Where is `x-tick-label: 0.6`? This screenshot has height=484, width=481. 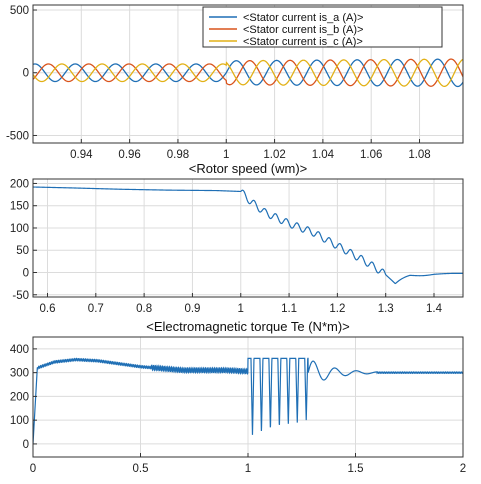 x-tick-label: 0.6 is located at coordinates (47, 309).